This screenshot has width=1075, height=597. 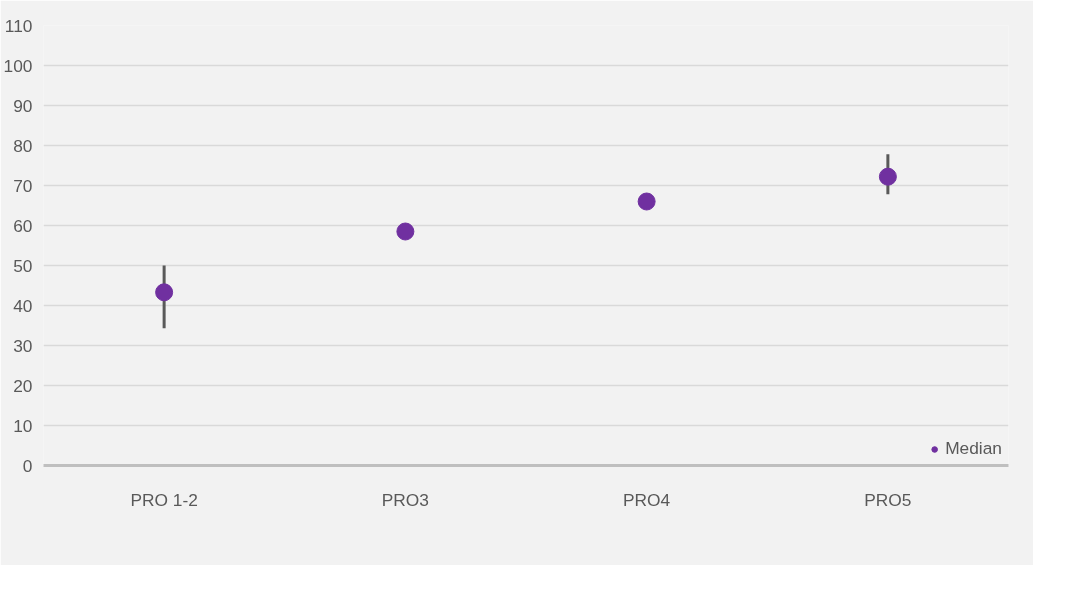 I want to click on x-tick-label: PRO4, so click(x=647, y=499).